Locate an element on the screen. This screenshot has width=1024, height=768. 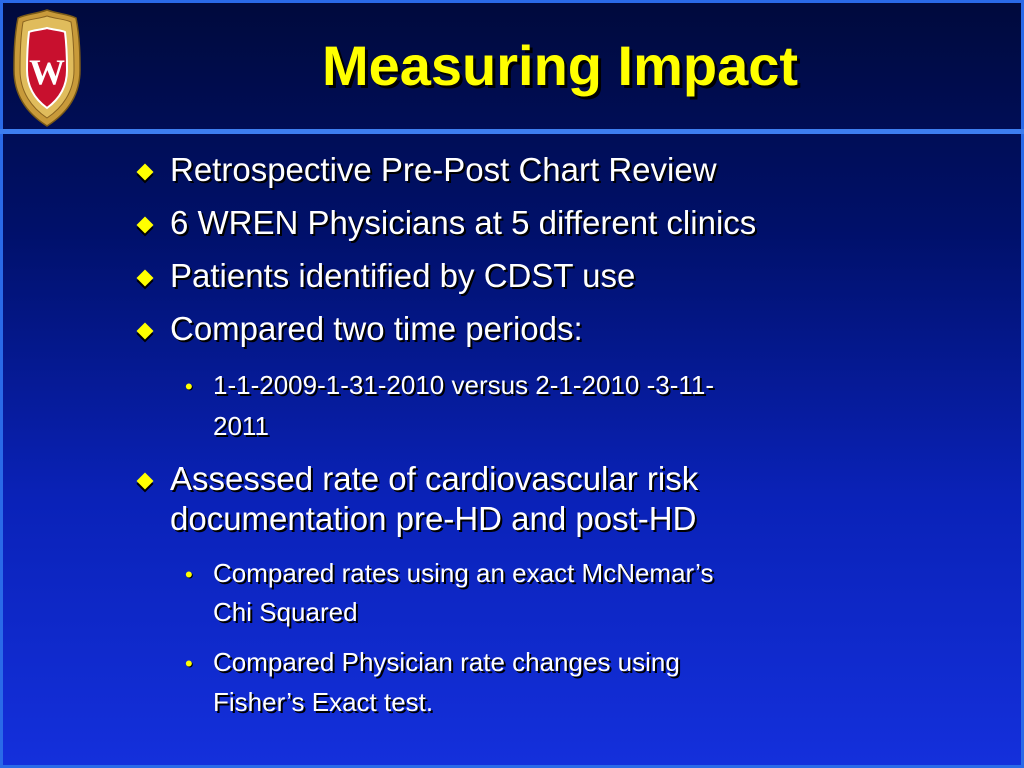
title-divider is located at coordinates (512, 131).